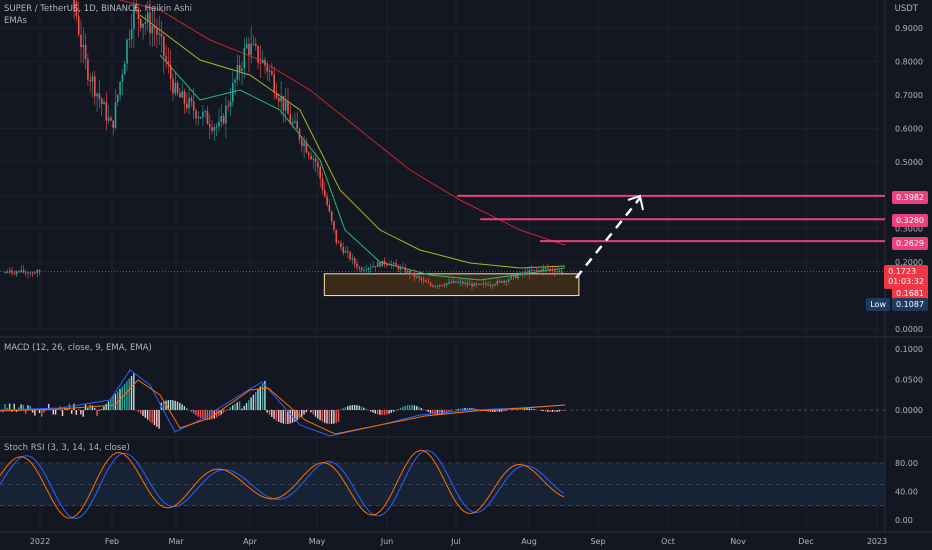 Image resolution: width=932 pixels, height=550 pixels. What do you see at coordinates (176, 541) in the screenshot?
I see `x-tick-label: Mar` at bounding box center [176, 541].